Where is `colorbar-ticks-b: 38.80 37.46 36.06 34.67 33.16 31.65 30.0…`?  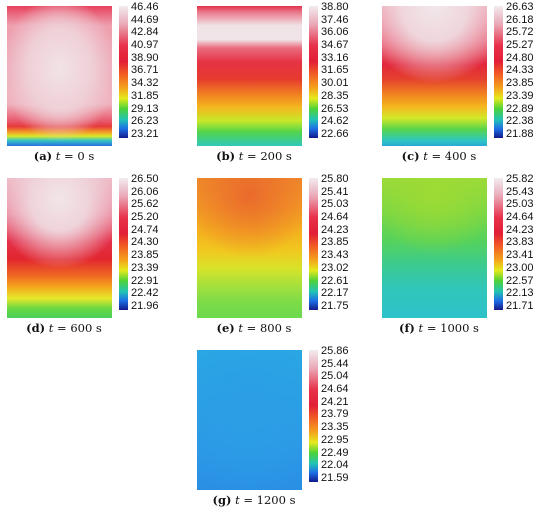 colorbar-ticks-b: 38.80 37.46 36.06 34.67 33.16 31.65 30.0… is located at coordinates (342, 72).